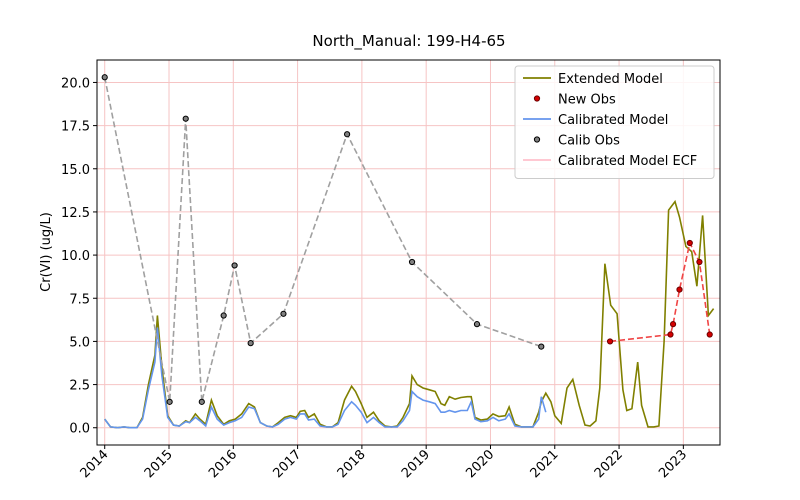 The height and width of the screenshot is (500, 800). I want to click on x-tick-label: 2016, so click(223, 464).